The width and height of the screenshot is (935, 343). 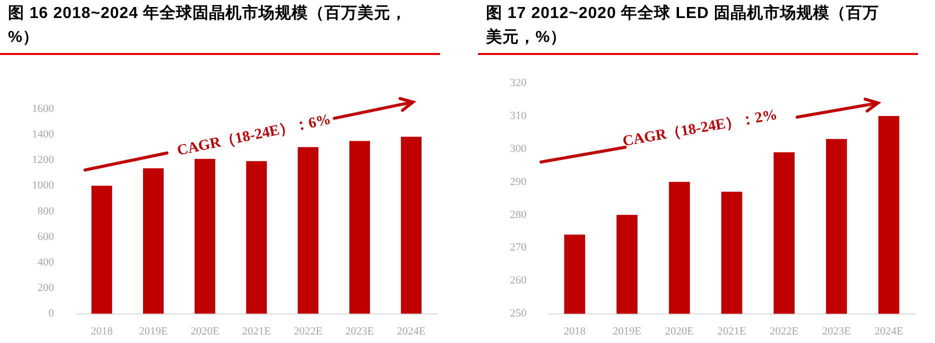 I want to click on y-tick-label: 300, so click(x=518, y=148).